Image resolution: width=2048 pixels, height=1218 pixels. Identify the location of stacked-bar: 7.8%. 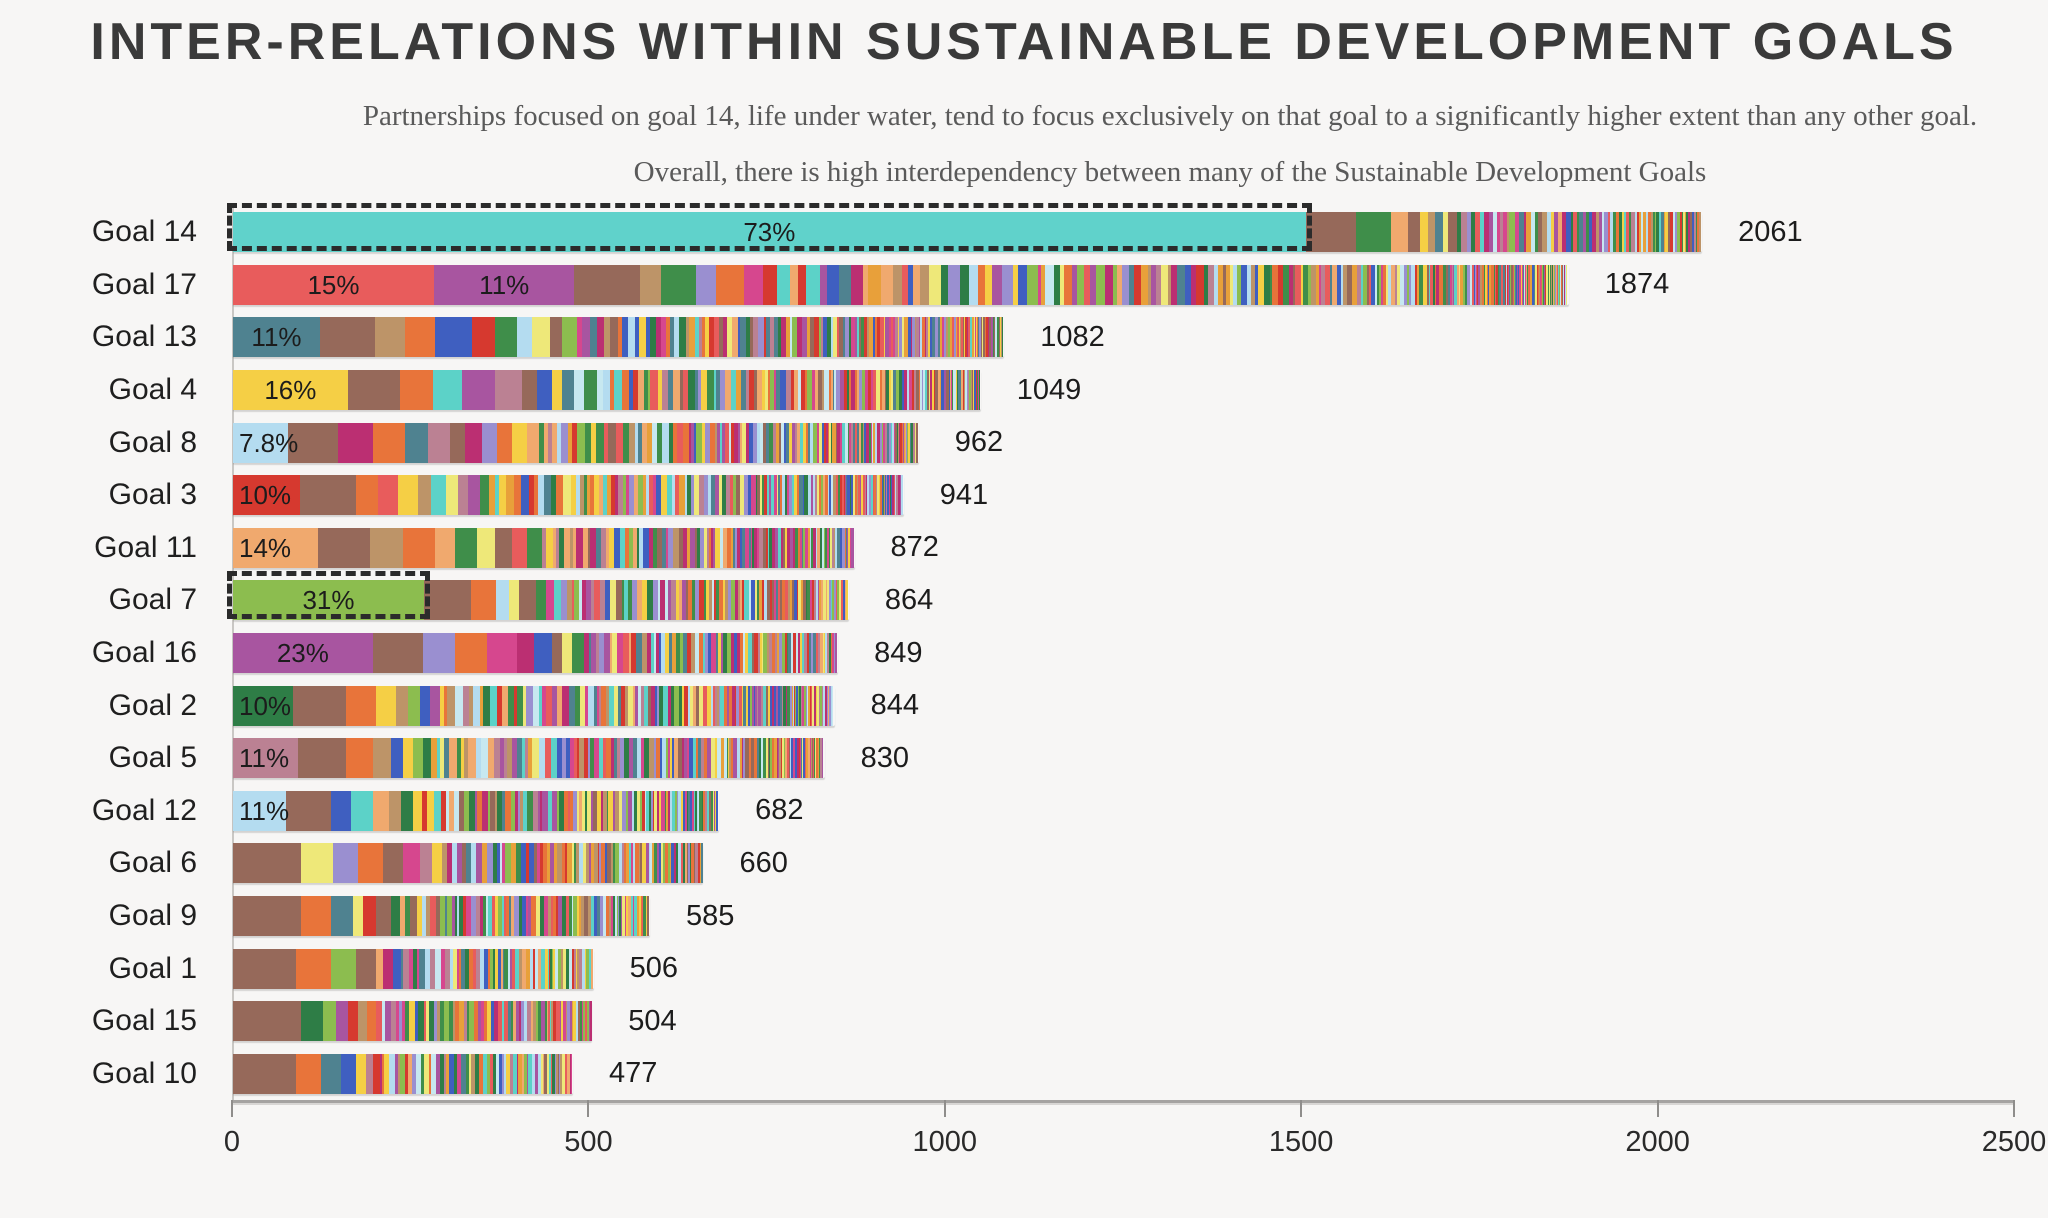
(576, 442).